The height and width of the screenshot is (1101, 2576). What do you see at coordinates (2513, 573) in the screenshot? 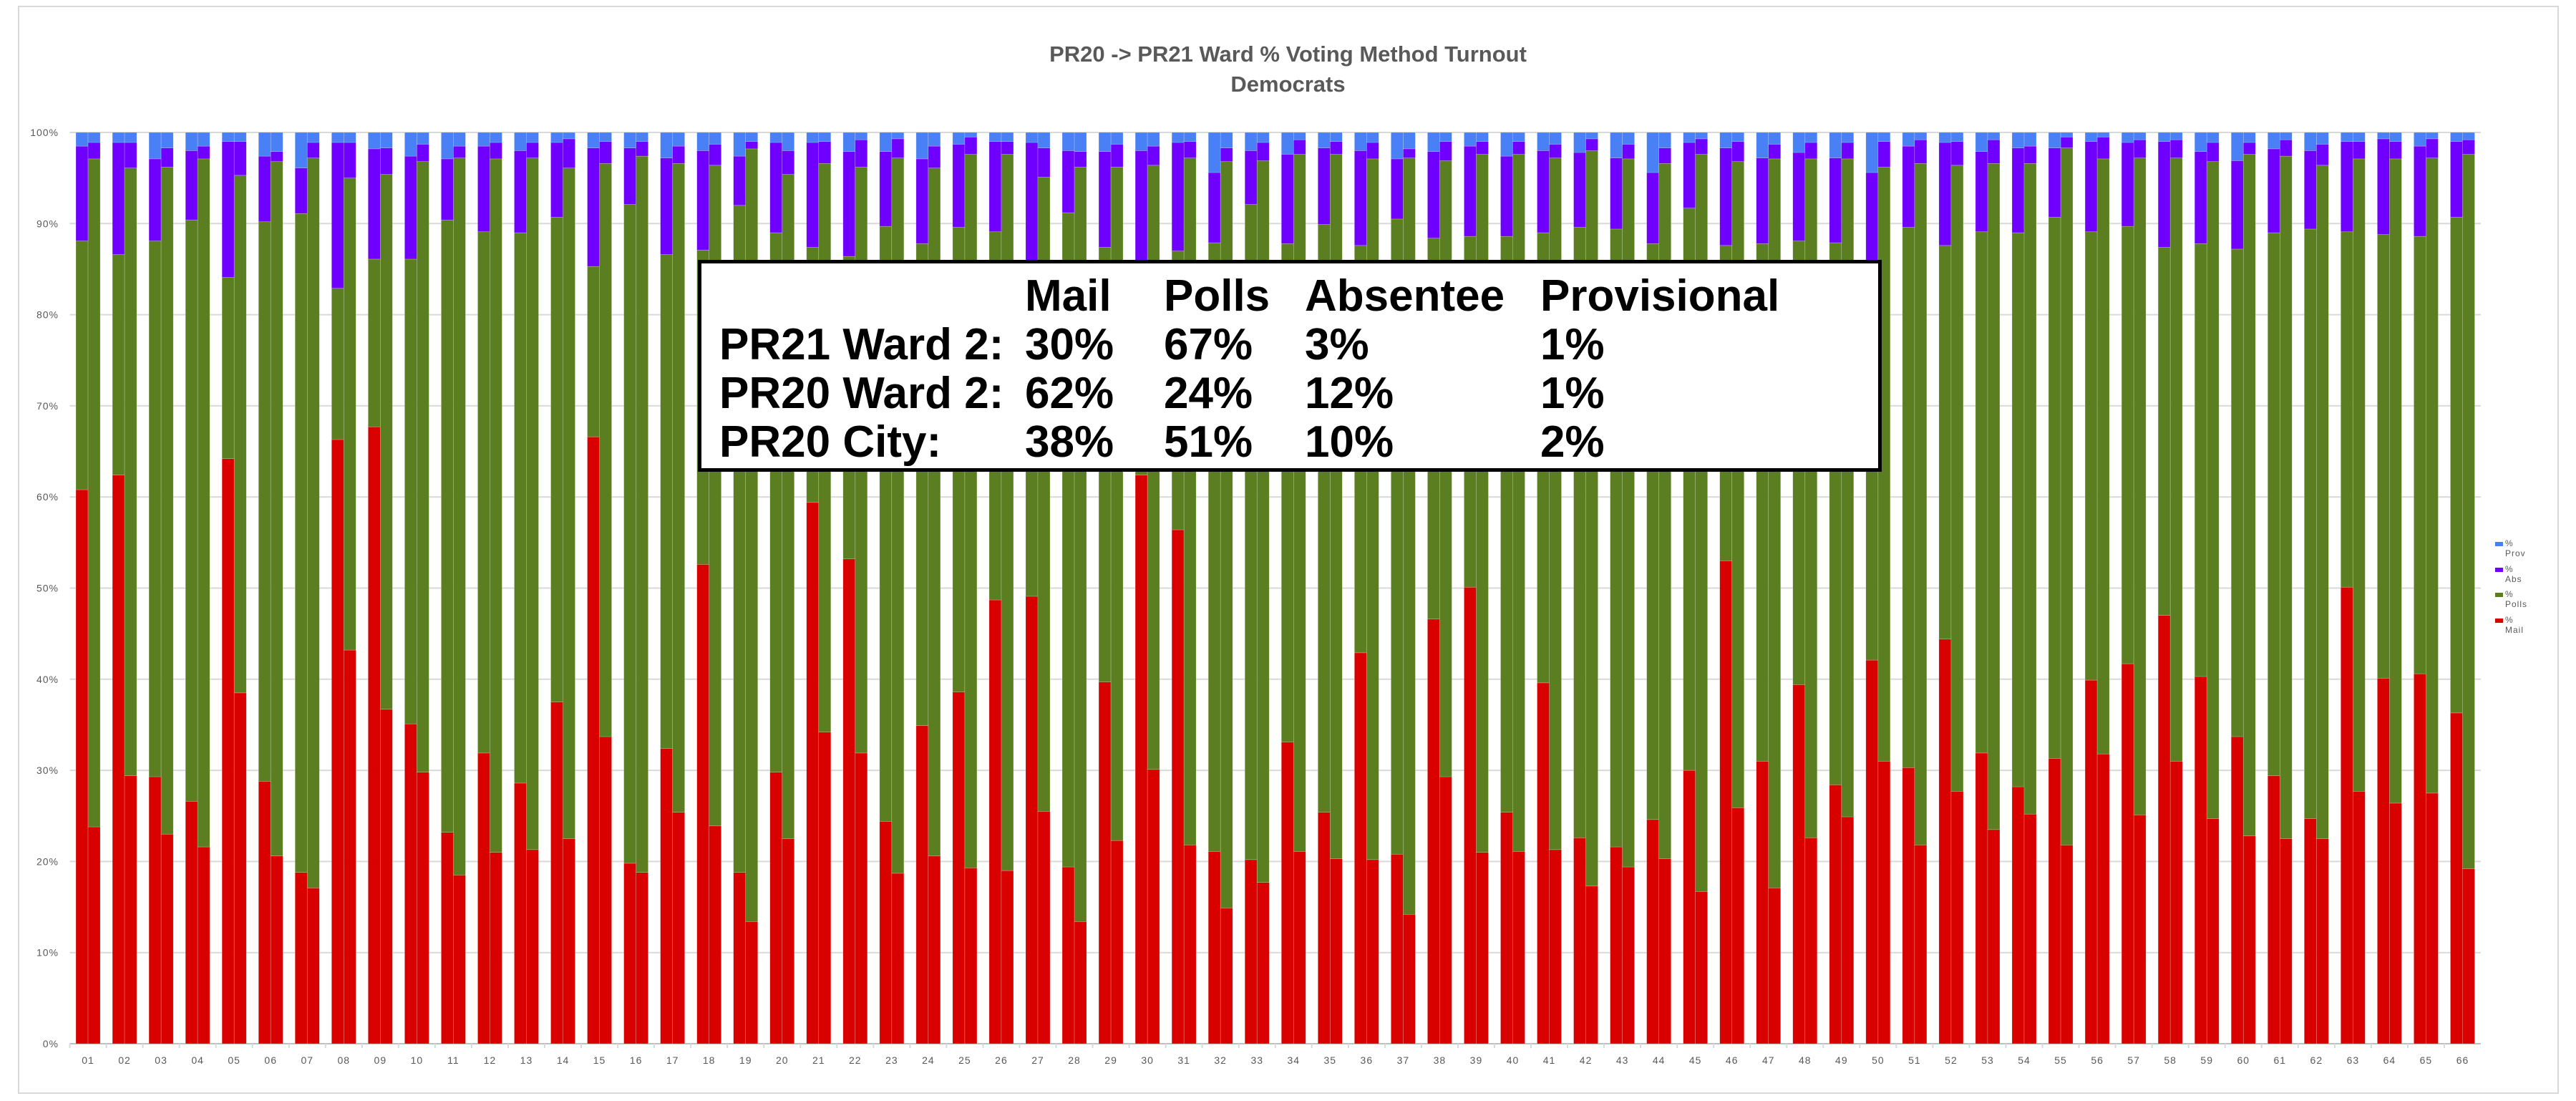
I see `legend-label: % Abs` at bounding box center [2513, 573].